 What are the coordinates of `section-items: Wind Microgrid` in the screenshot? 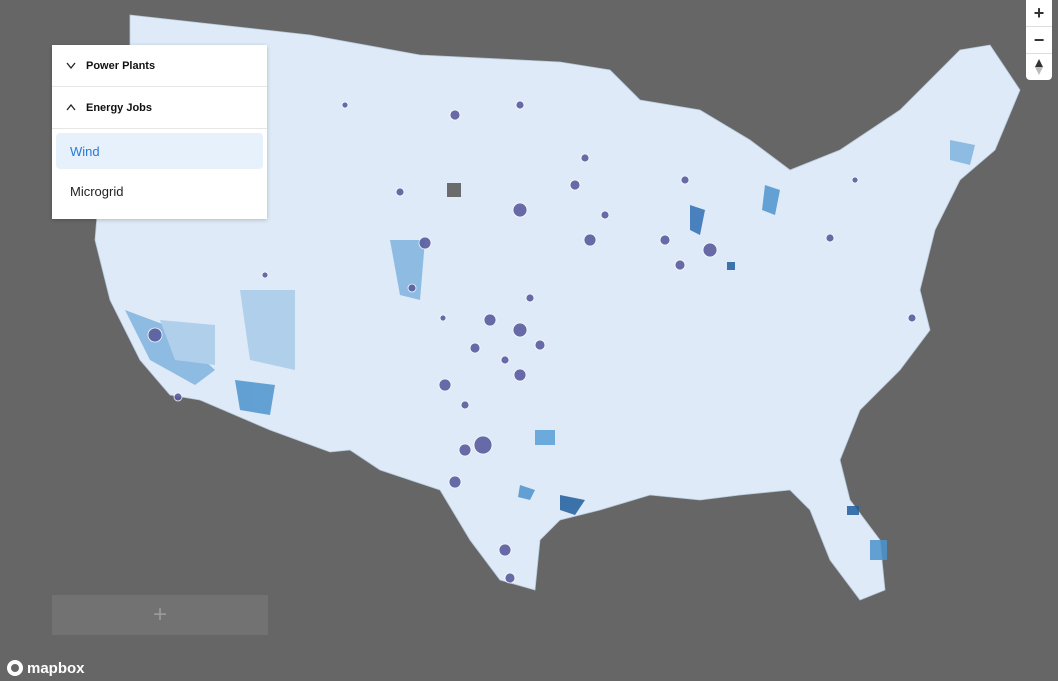 It's located at (159, 174).